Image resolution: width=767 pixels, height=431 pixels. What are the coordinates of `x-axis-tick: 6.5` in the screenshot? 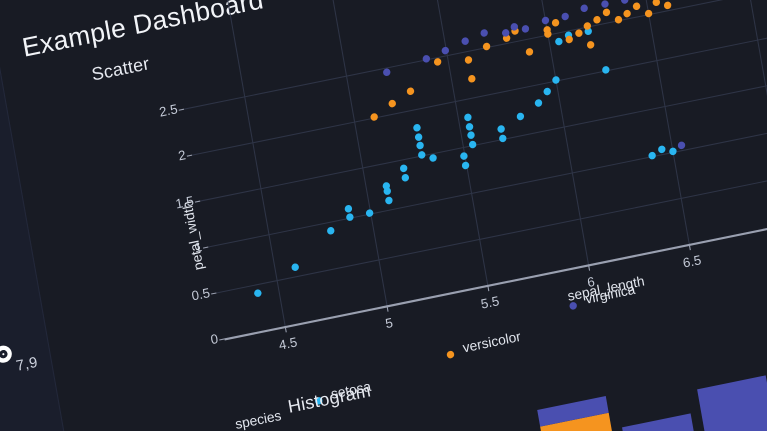 It's located at (692, 261).